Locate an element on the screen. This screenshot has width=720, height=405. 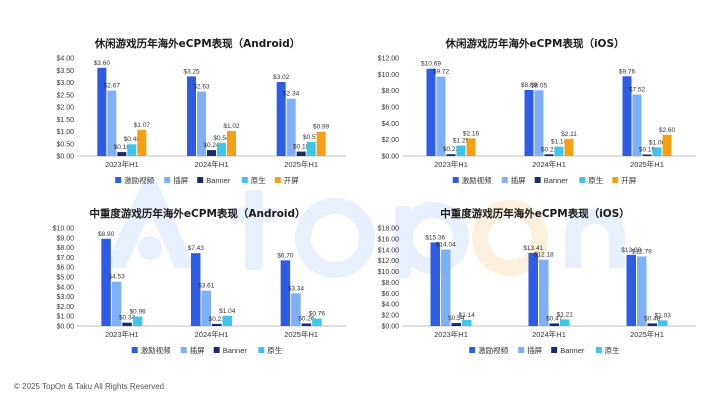
x-tick-label: 2024年H1 is located at coordinates (549, 164).